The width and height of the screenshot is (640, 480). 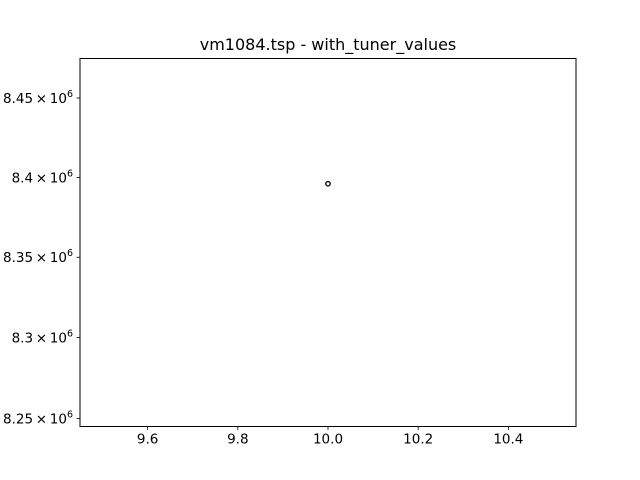 I want to click on data-points, so click(x=328, y=183).